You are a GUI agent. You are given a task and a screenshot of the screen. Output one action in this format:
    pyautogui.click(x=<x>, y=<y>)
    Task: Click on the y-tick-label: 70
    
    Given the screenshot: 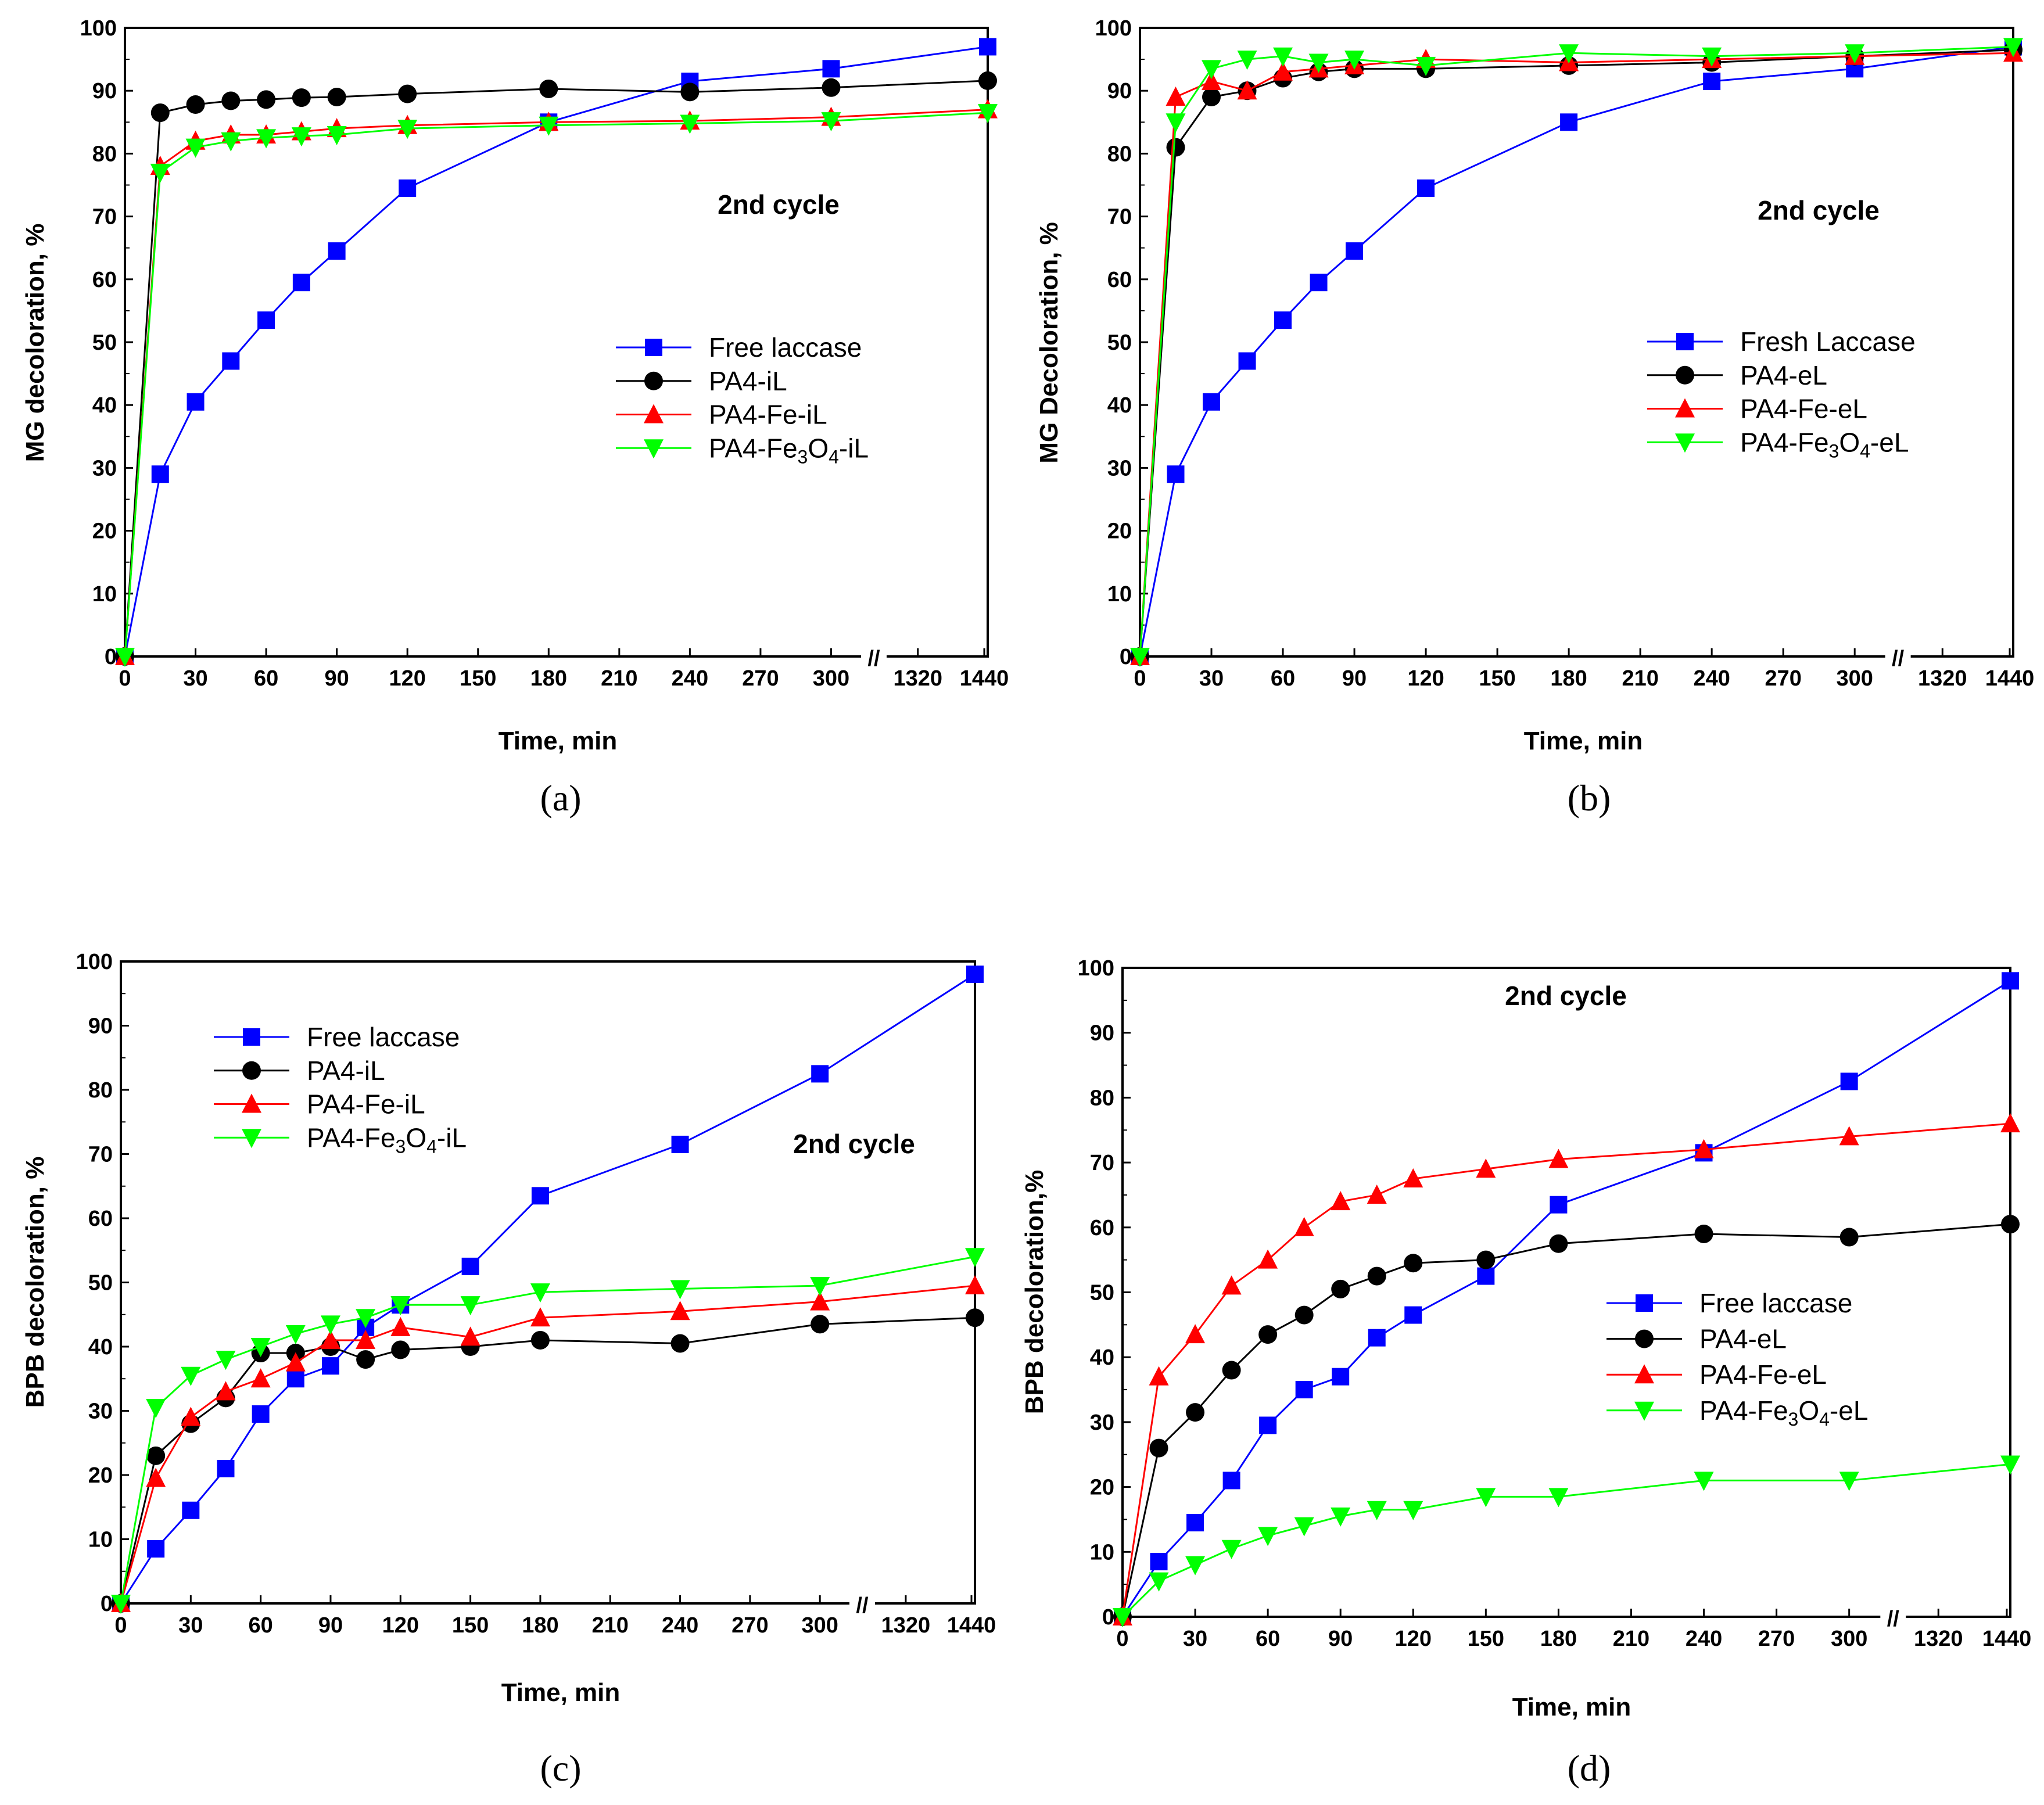 What is the action you would take?
    pyautogui.click(x=1119, y=217)
    